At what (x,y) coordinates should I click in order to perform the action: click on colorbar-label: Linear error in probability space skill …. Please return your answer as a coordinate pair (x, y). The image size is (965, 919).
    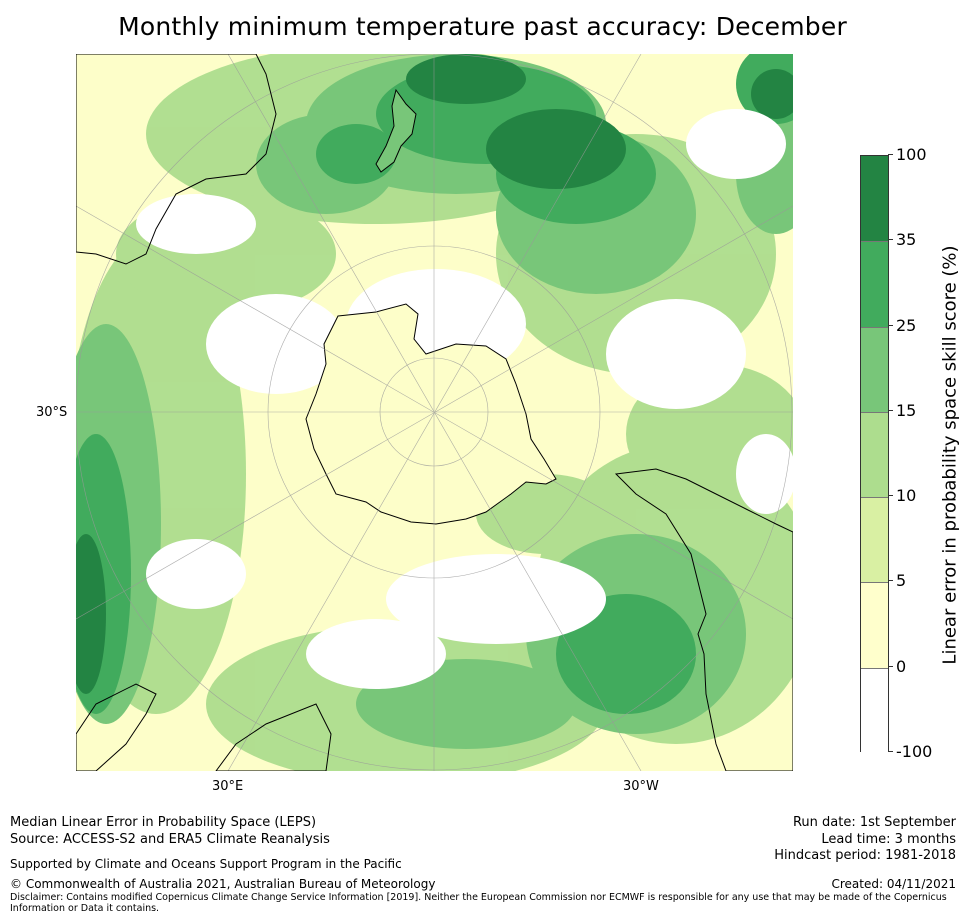
    Looking at the image, I should click on (950, 455).